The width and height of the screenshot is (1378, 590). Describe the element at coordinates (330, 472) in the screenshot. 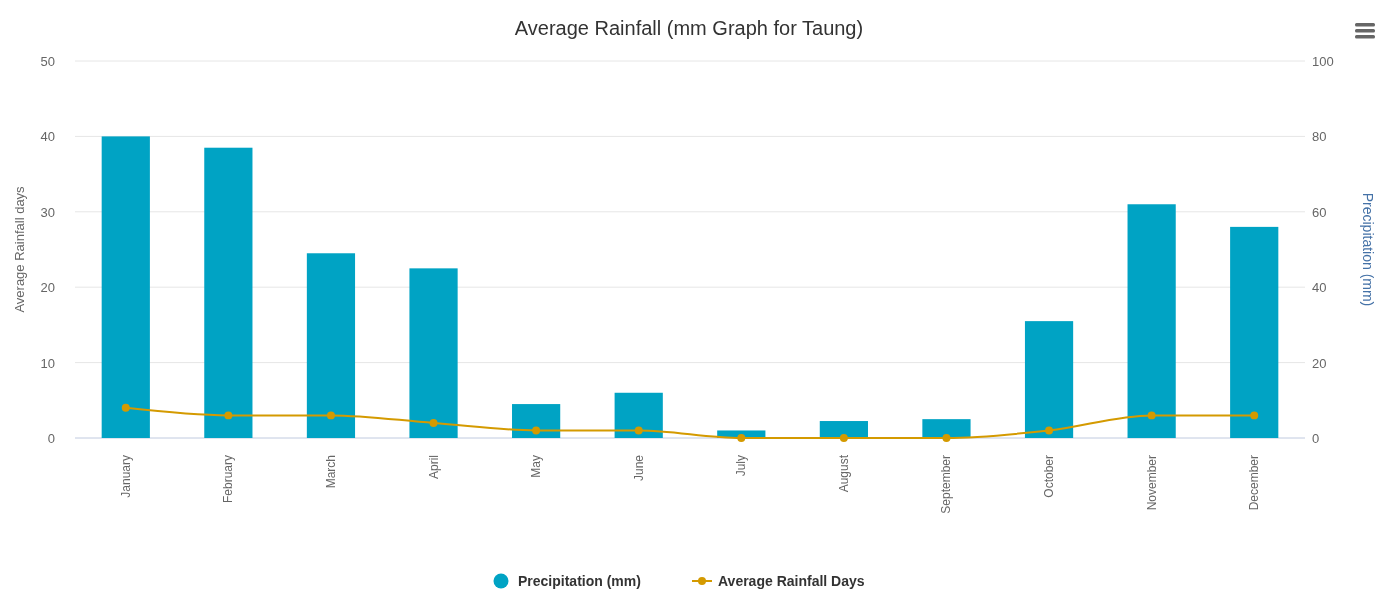

I see `x-tick-label: March` at that location.